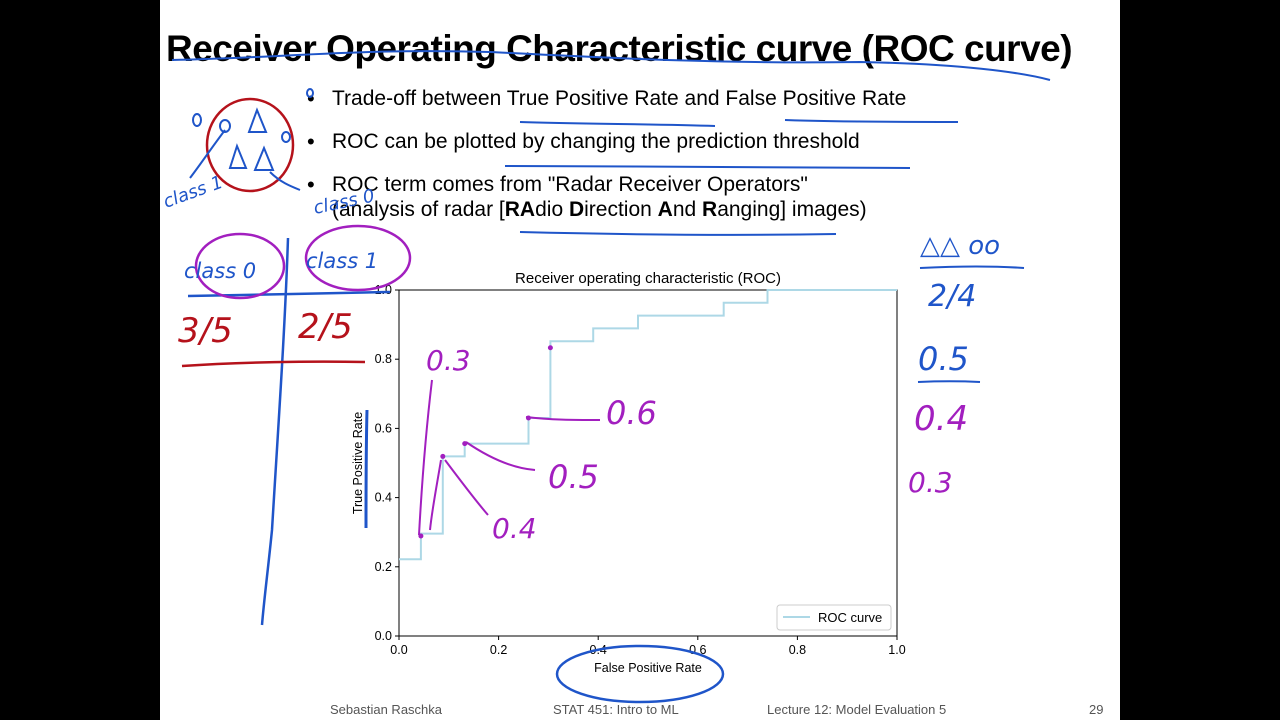 The width and height of the screenshot is (1280, 720). I want to click on title-underline-stroke, so click(611, 65).